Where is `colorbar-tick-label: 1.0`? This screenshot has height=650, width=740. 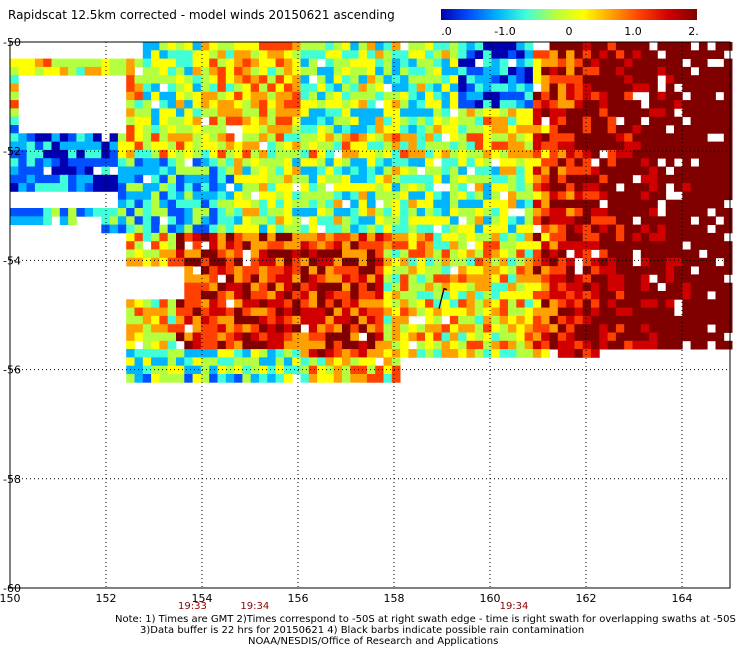
colorbar-tick-label: 1.0 is located at coordinates (633, 31).